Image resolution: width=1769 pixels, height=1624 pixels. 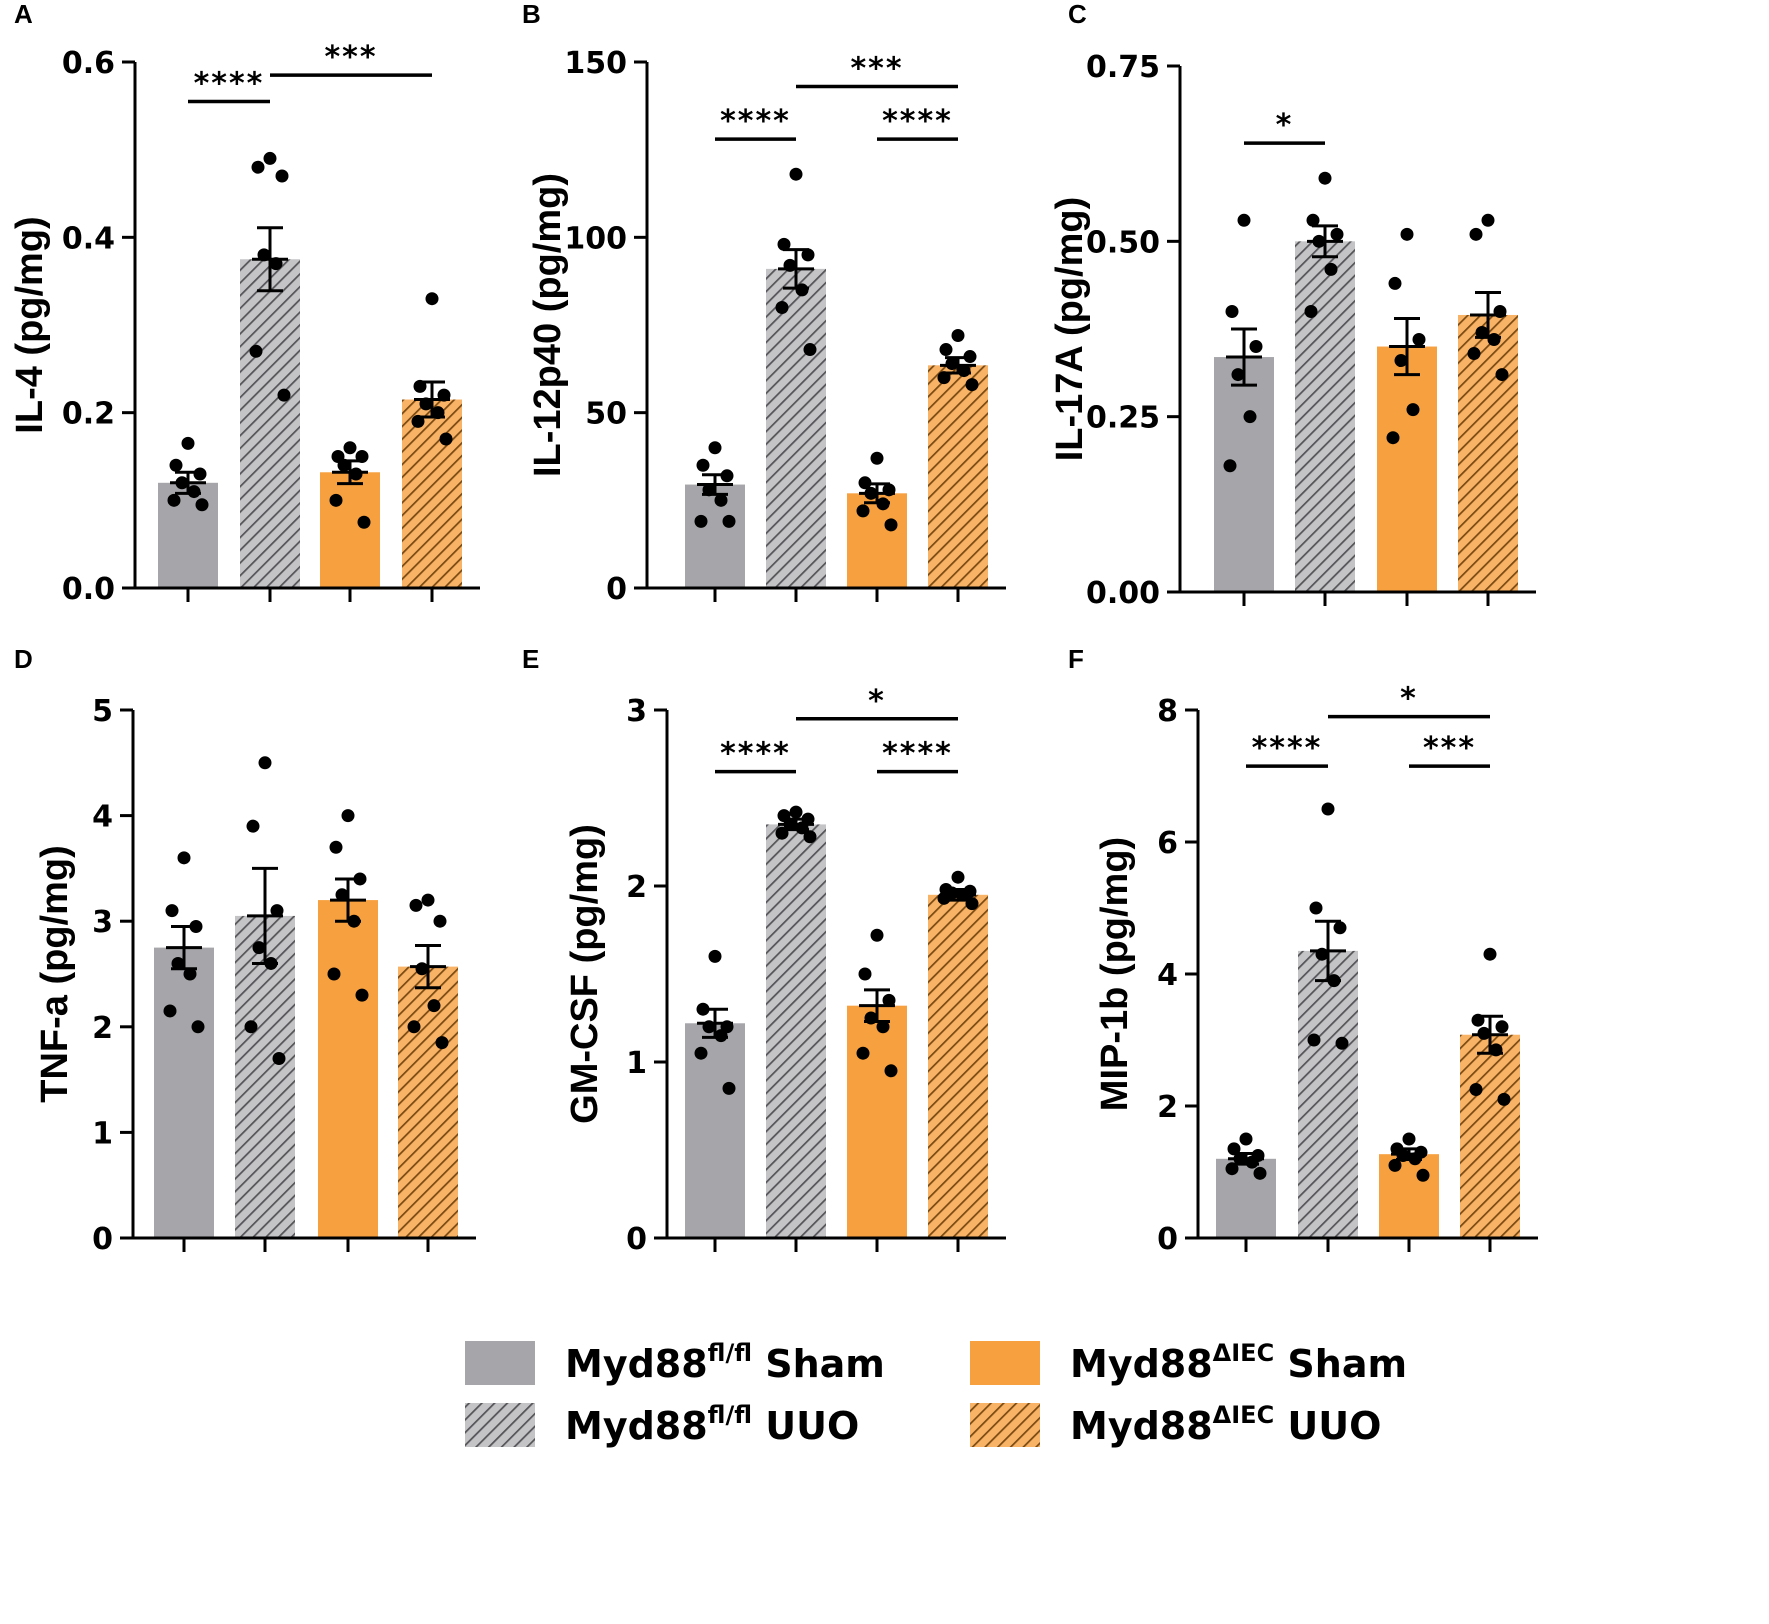 What do you see at coordinates (1284, 126) in the screenshot?
I see `significance-bracket: *` at bounding box center [1284, 126].